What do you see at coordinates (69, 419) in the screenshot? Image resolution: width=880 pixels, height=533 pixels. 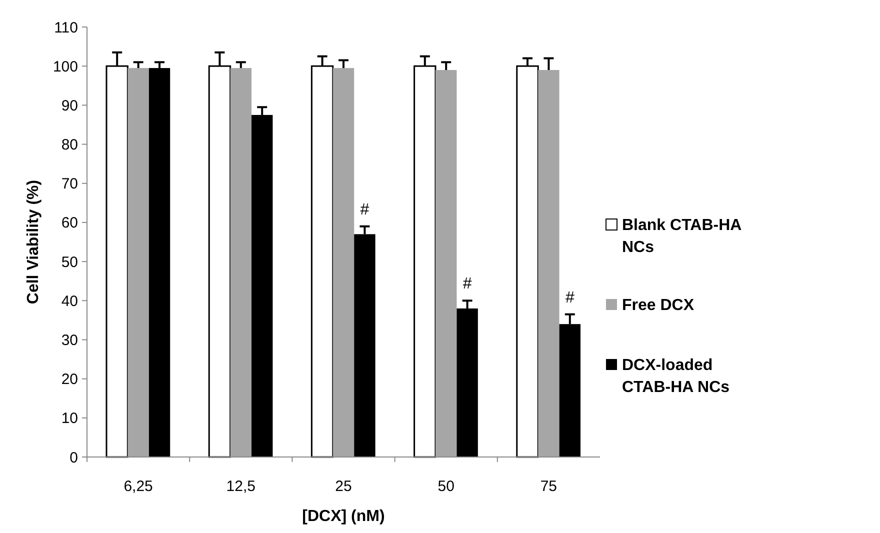 I see `y-tick-label: 10` at bounding box center [69, 419].